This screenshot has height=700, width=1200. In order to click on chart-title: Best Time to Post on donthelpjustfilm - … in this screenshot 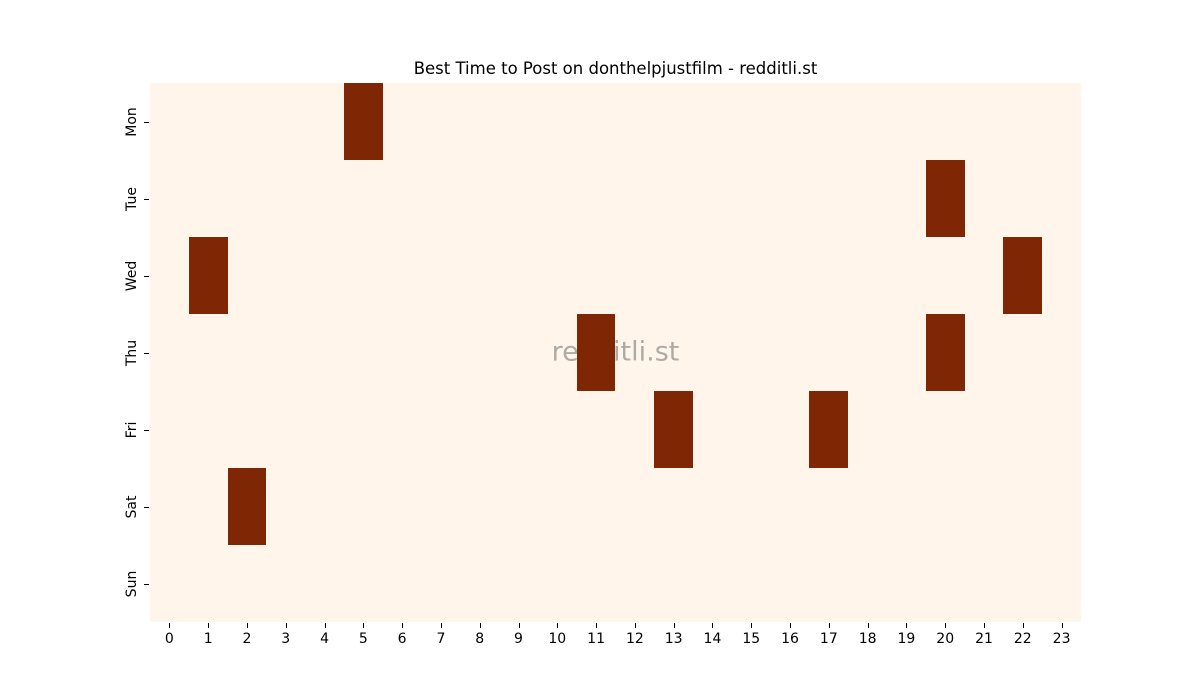, I will do `click(615, 68)`.